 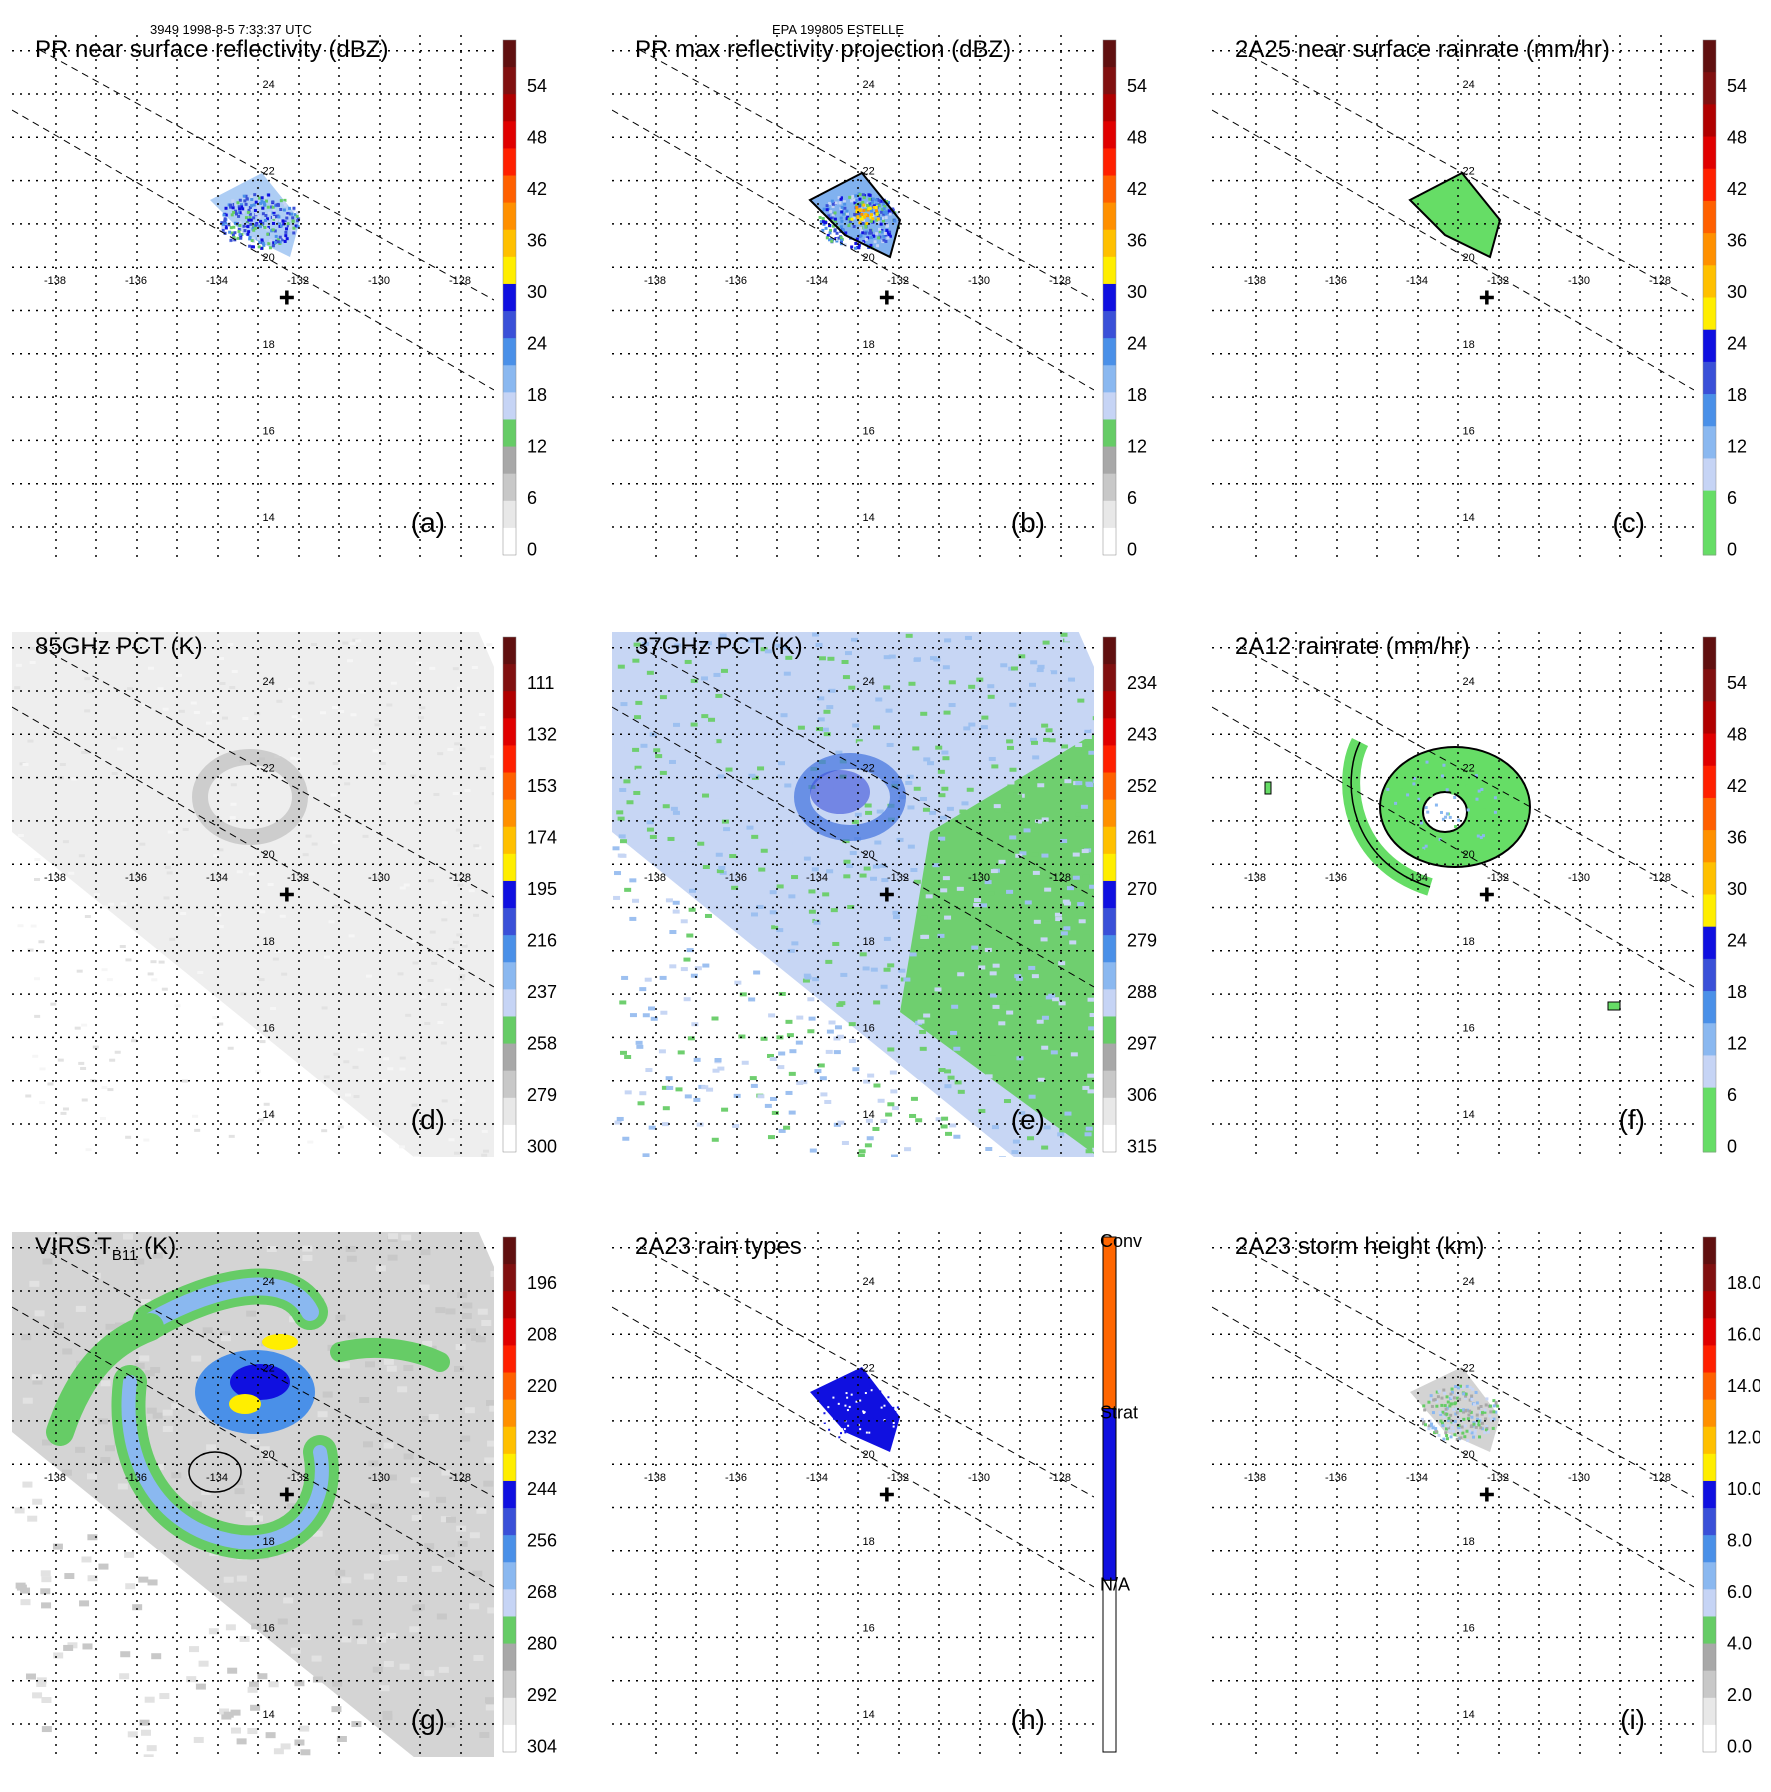 What do you see at coordinates (1737, 86) in the screenshot?
I see `colorbar-tick: 54` at bounding box center [1737, 86].